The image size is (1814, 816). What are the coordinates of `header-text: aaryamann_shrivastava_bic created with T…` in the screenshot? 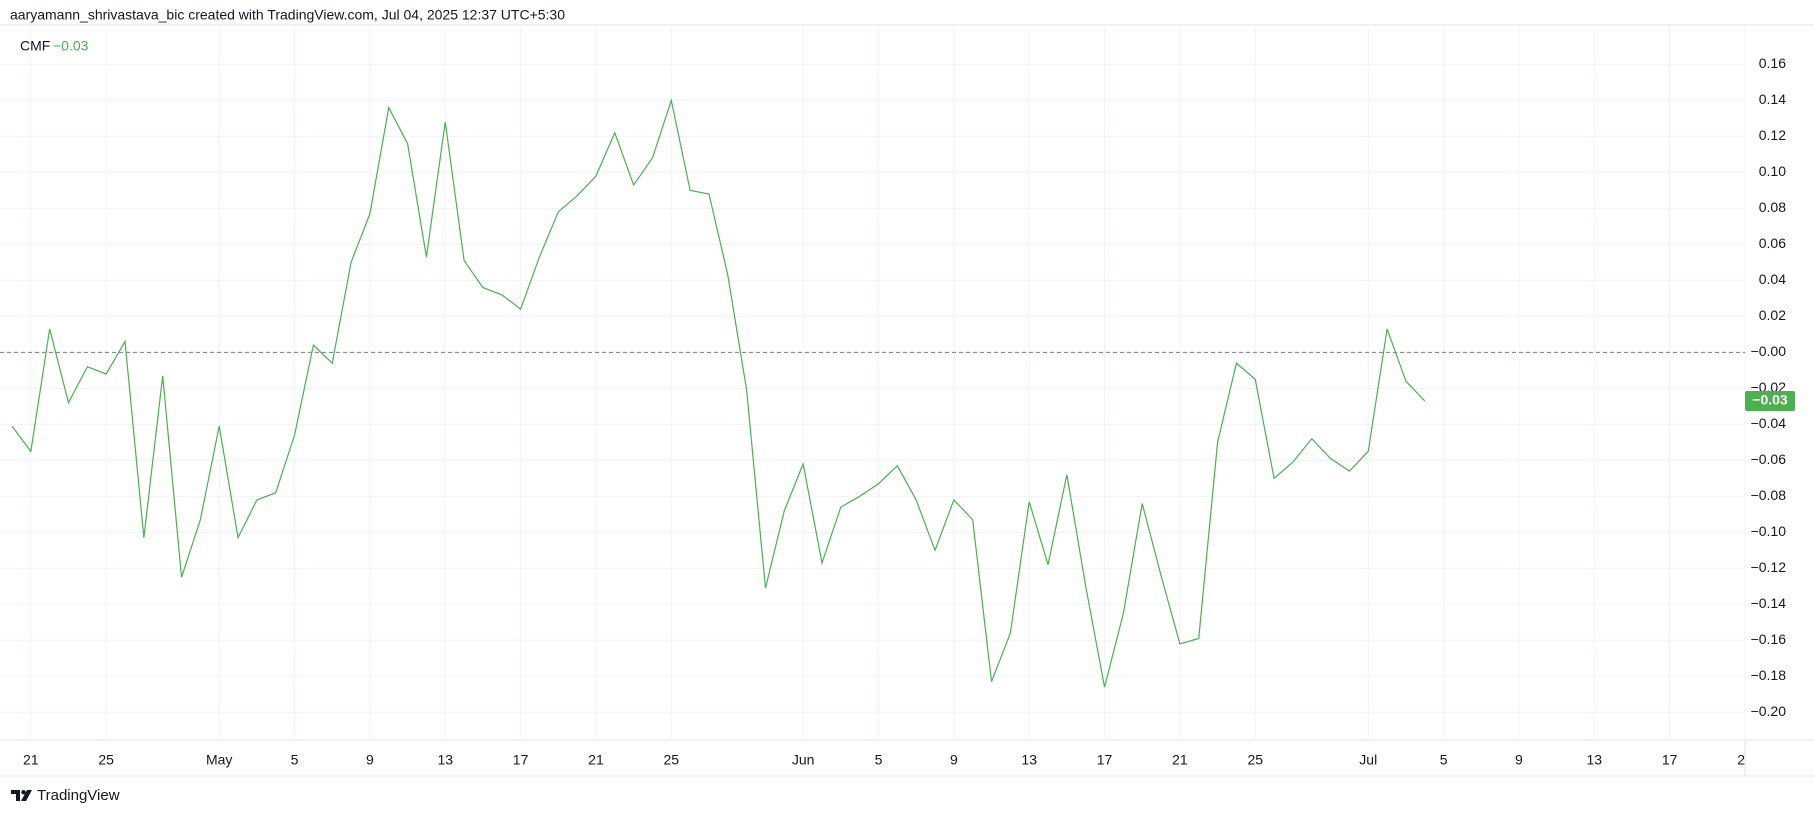 It's located at (287, 15).